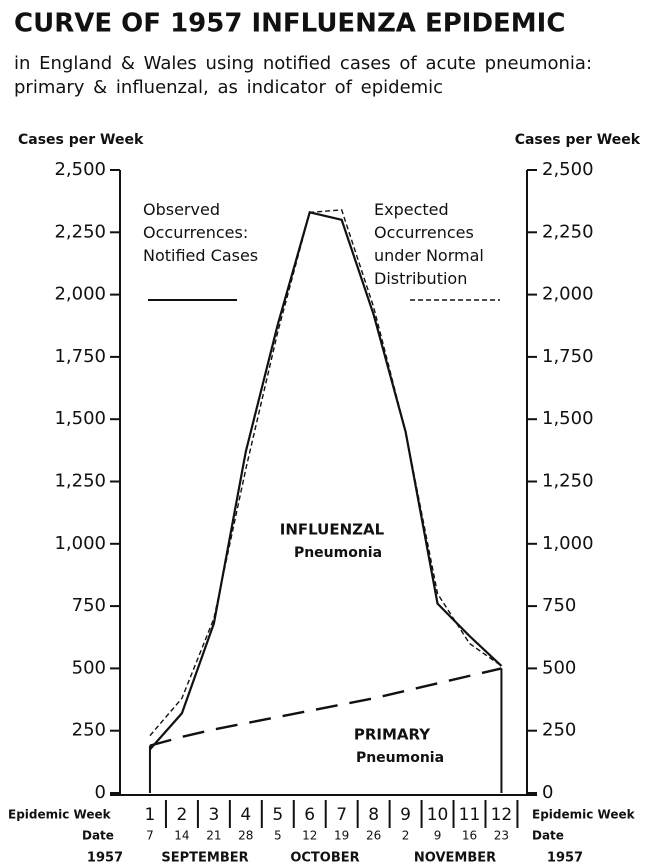 This screenshot has height=867, width=653. I want to click on y2-tick-label: 1,750, so click(568, 356).